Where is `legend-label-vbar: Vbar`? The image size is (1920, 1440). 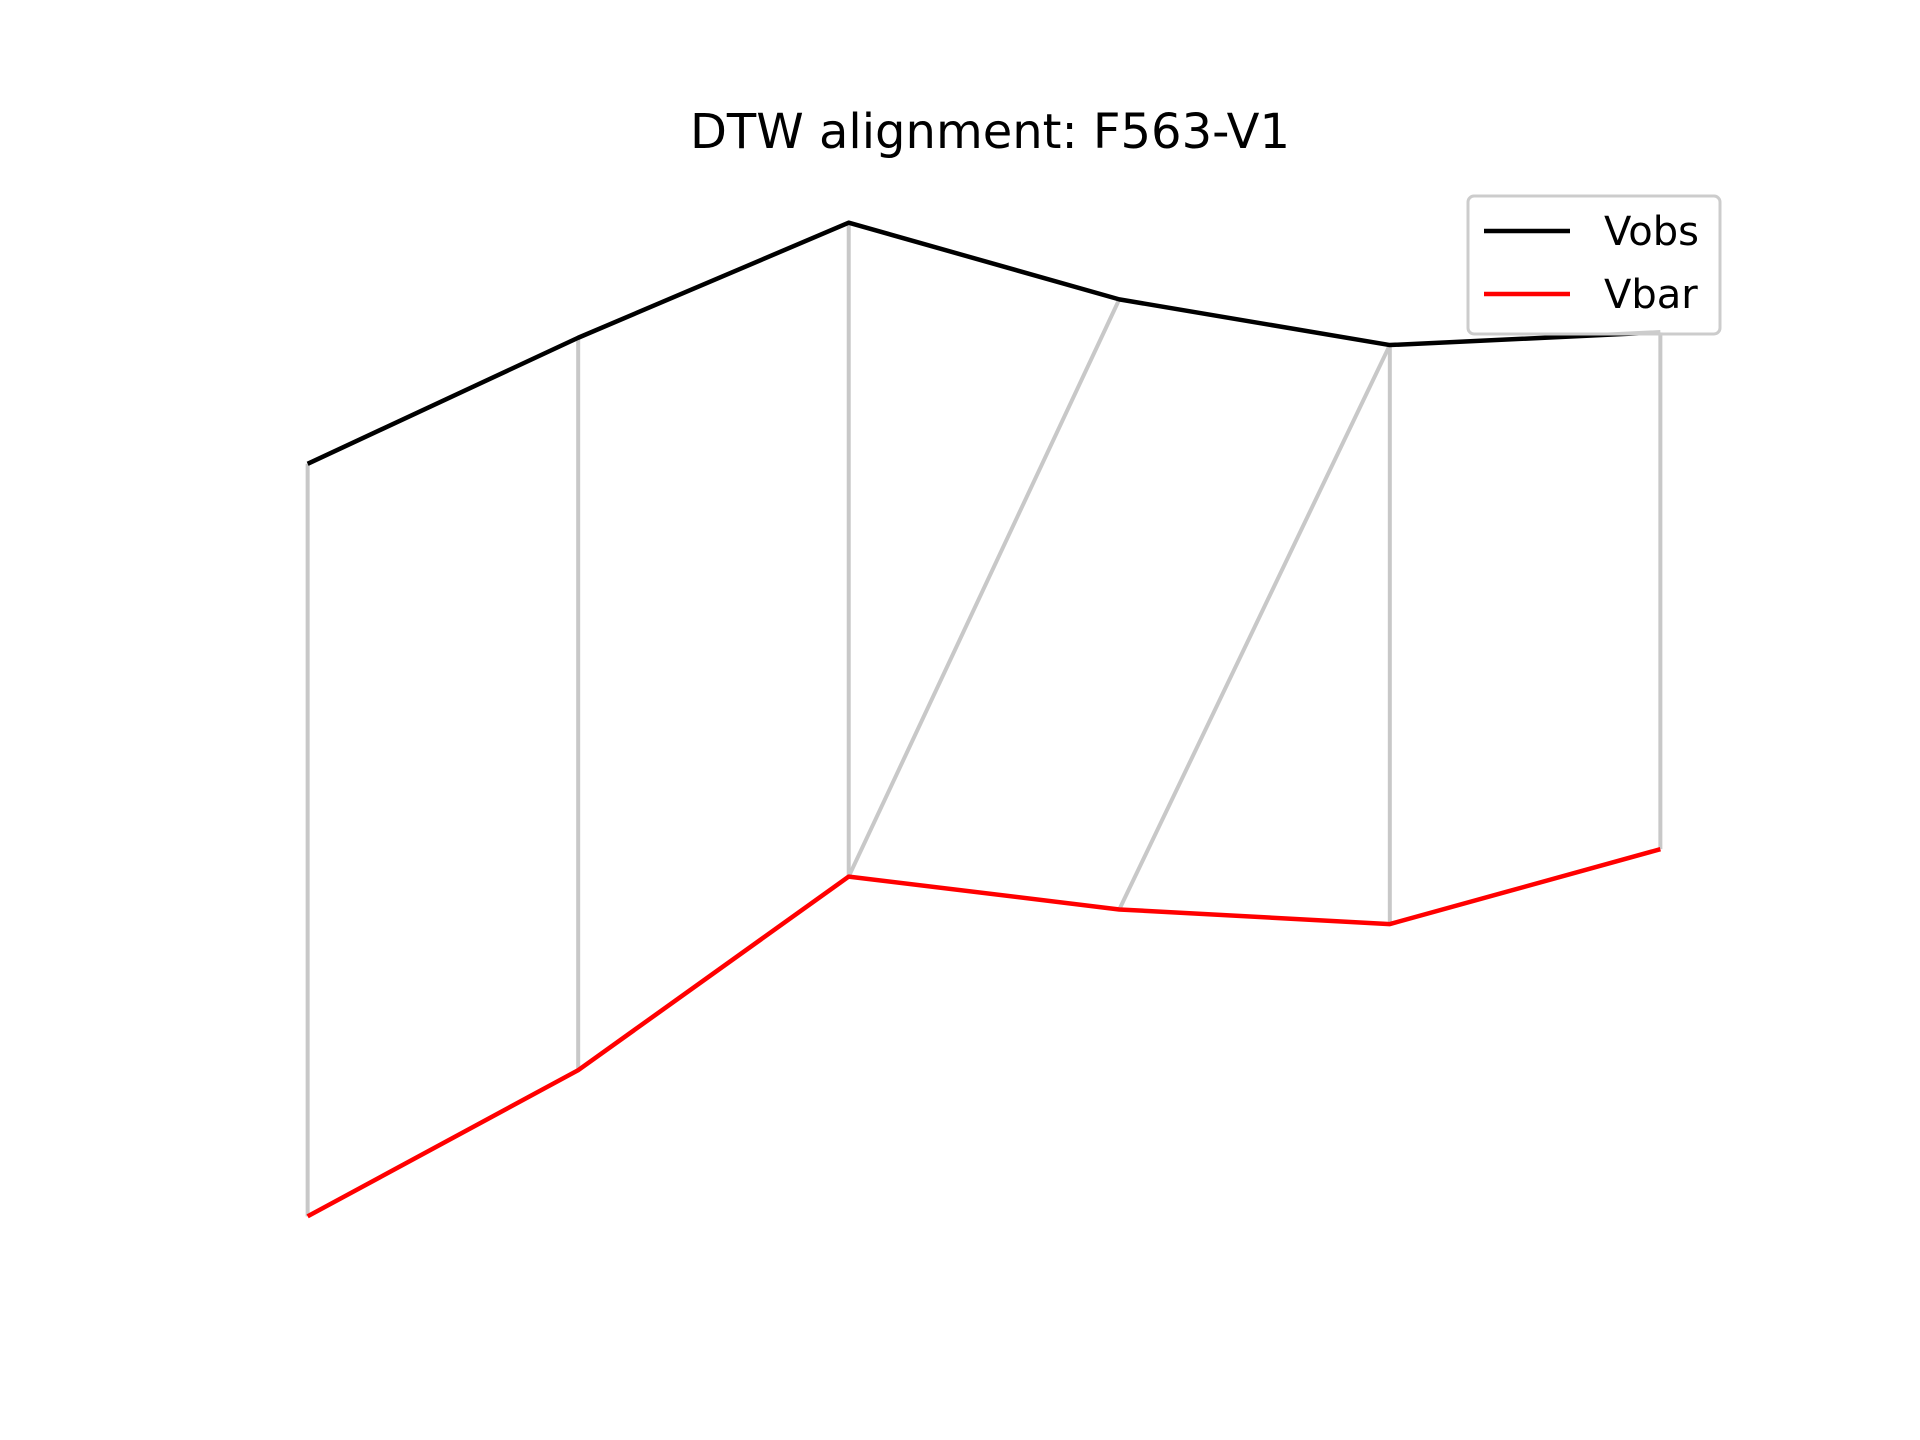
legend-label-vbar: Vbar is located at coordinates (1651, 295).